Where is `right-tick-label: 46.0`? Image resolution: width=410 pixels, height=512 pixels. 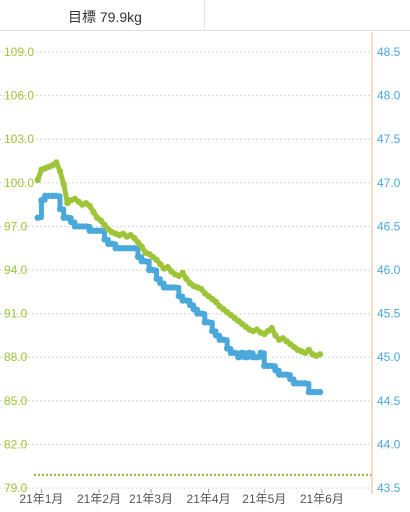 right-tick-label: 46.0 is located at coordinates (389, 270).